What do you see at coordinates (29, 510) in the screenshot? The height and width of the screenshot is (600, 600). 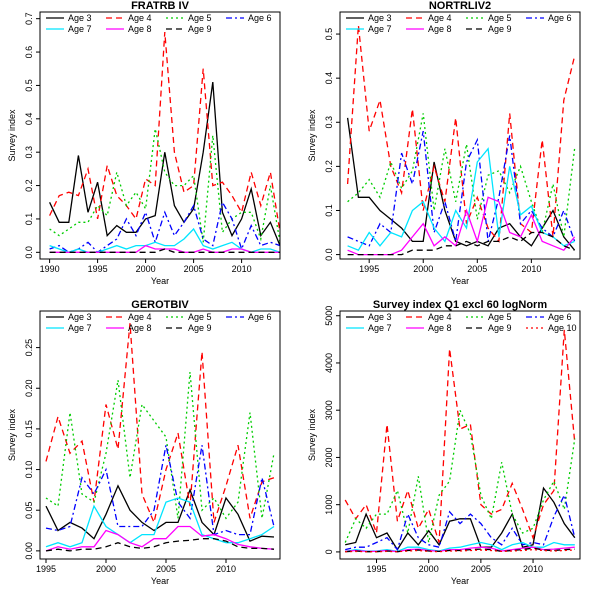 I see `y-tick-label: 0.05` at bounding box center [29, 510].